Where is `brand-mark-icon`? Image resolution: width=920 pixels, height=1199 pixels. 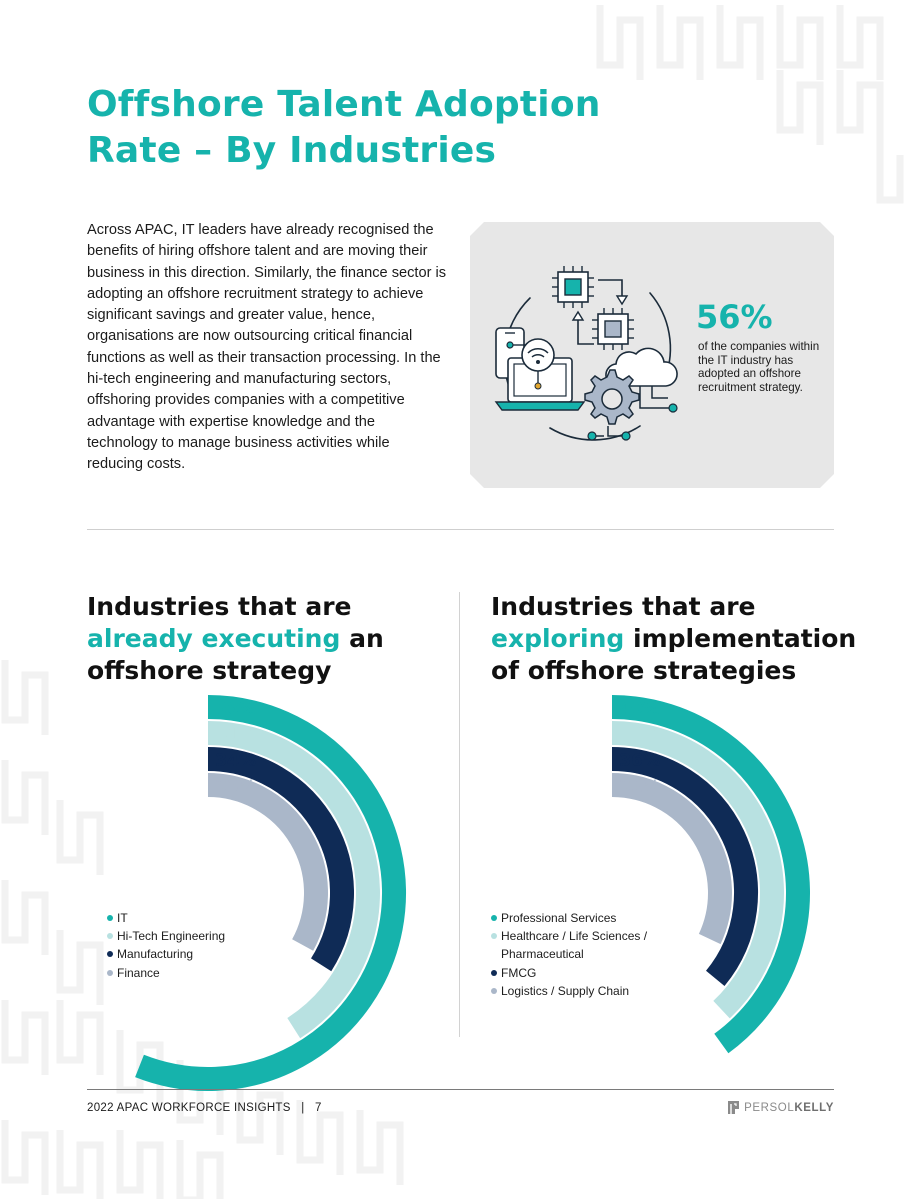
brand-mark-icon is located at coordinates (734, 1107).